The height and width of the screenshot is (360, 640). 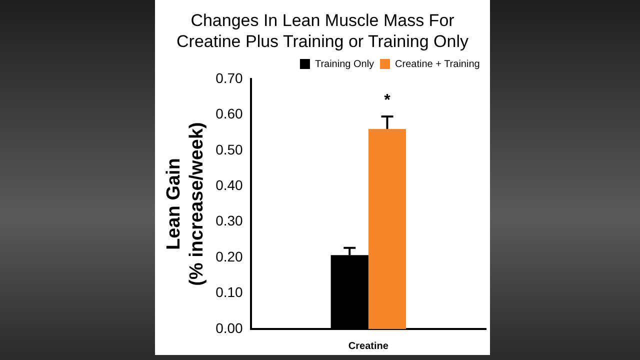 What do you see at coordinates (230, 78) in the screenshot?
I see `y-tick-label: 0.70` at bounding box center [230, 78].